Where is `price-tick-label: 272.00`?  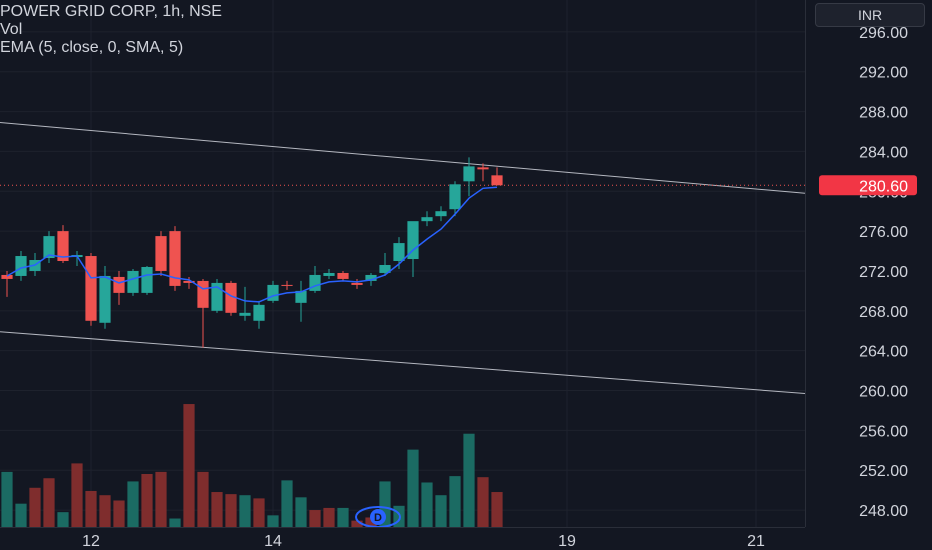 price-tick-label: 272.00 is located at coordinates (883, 272).